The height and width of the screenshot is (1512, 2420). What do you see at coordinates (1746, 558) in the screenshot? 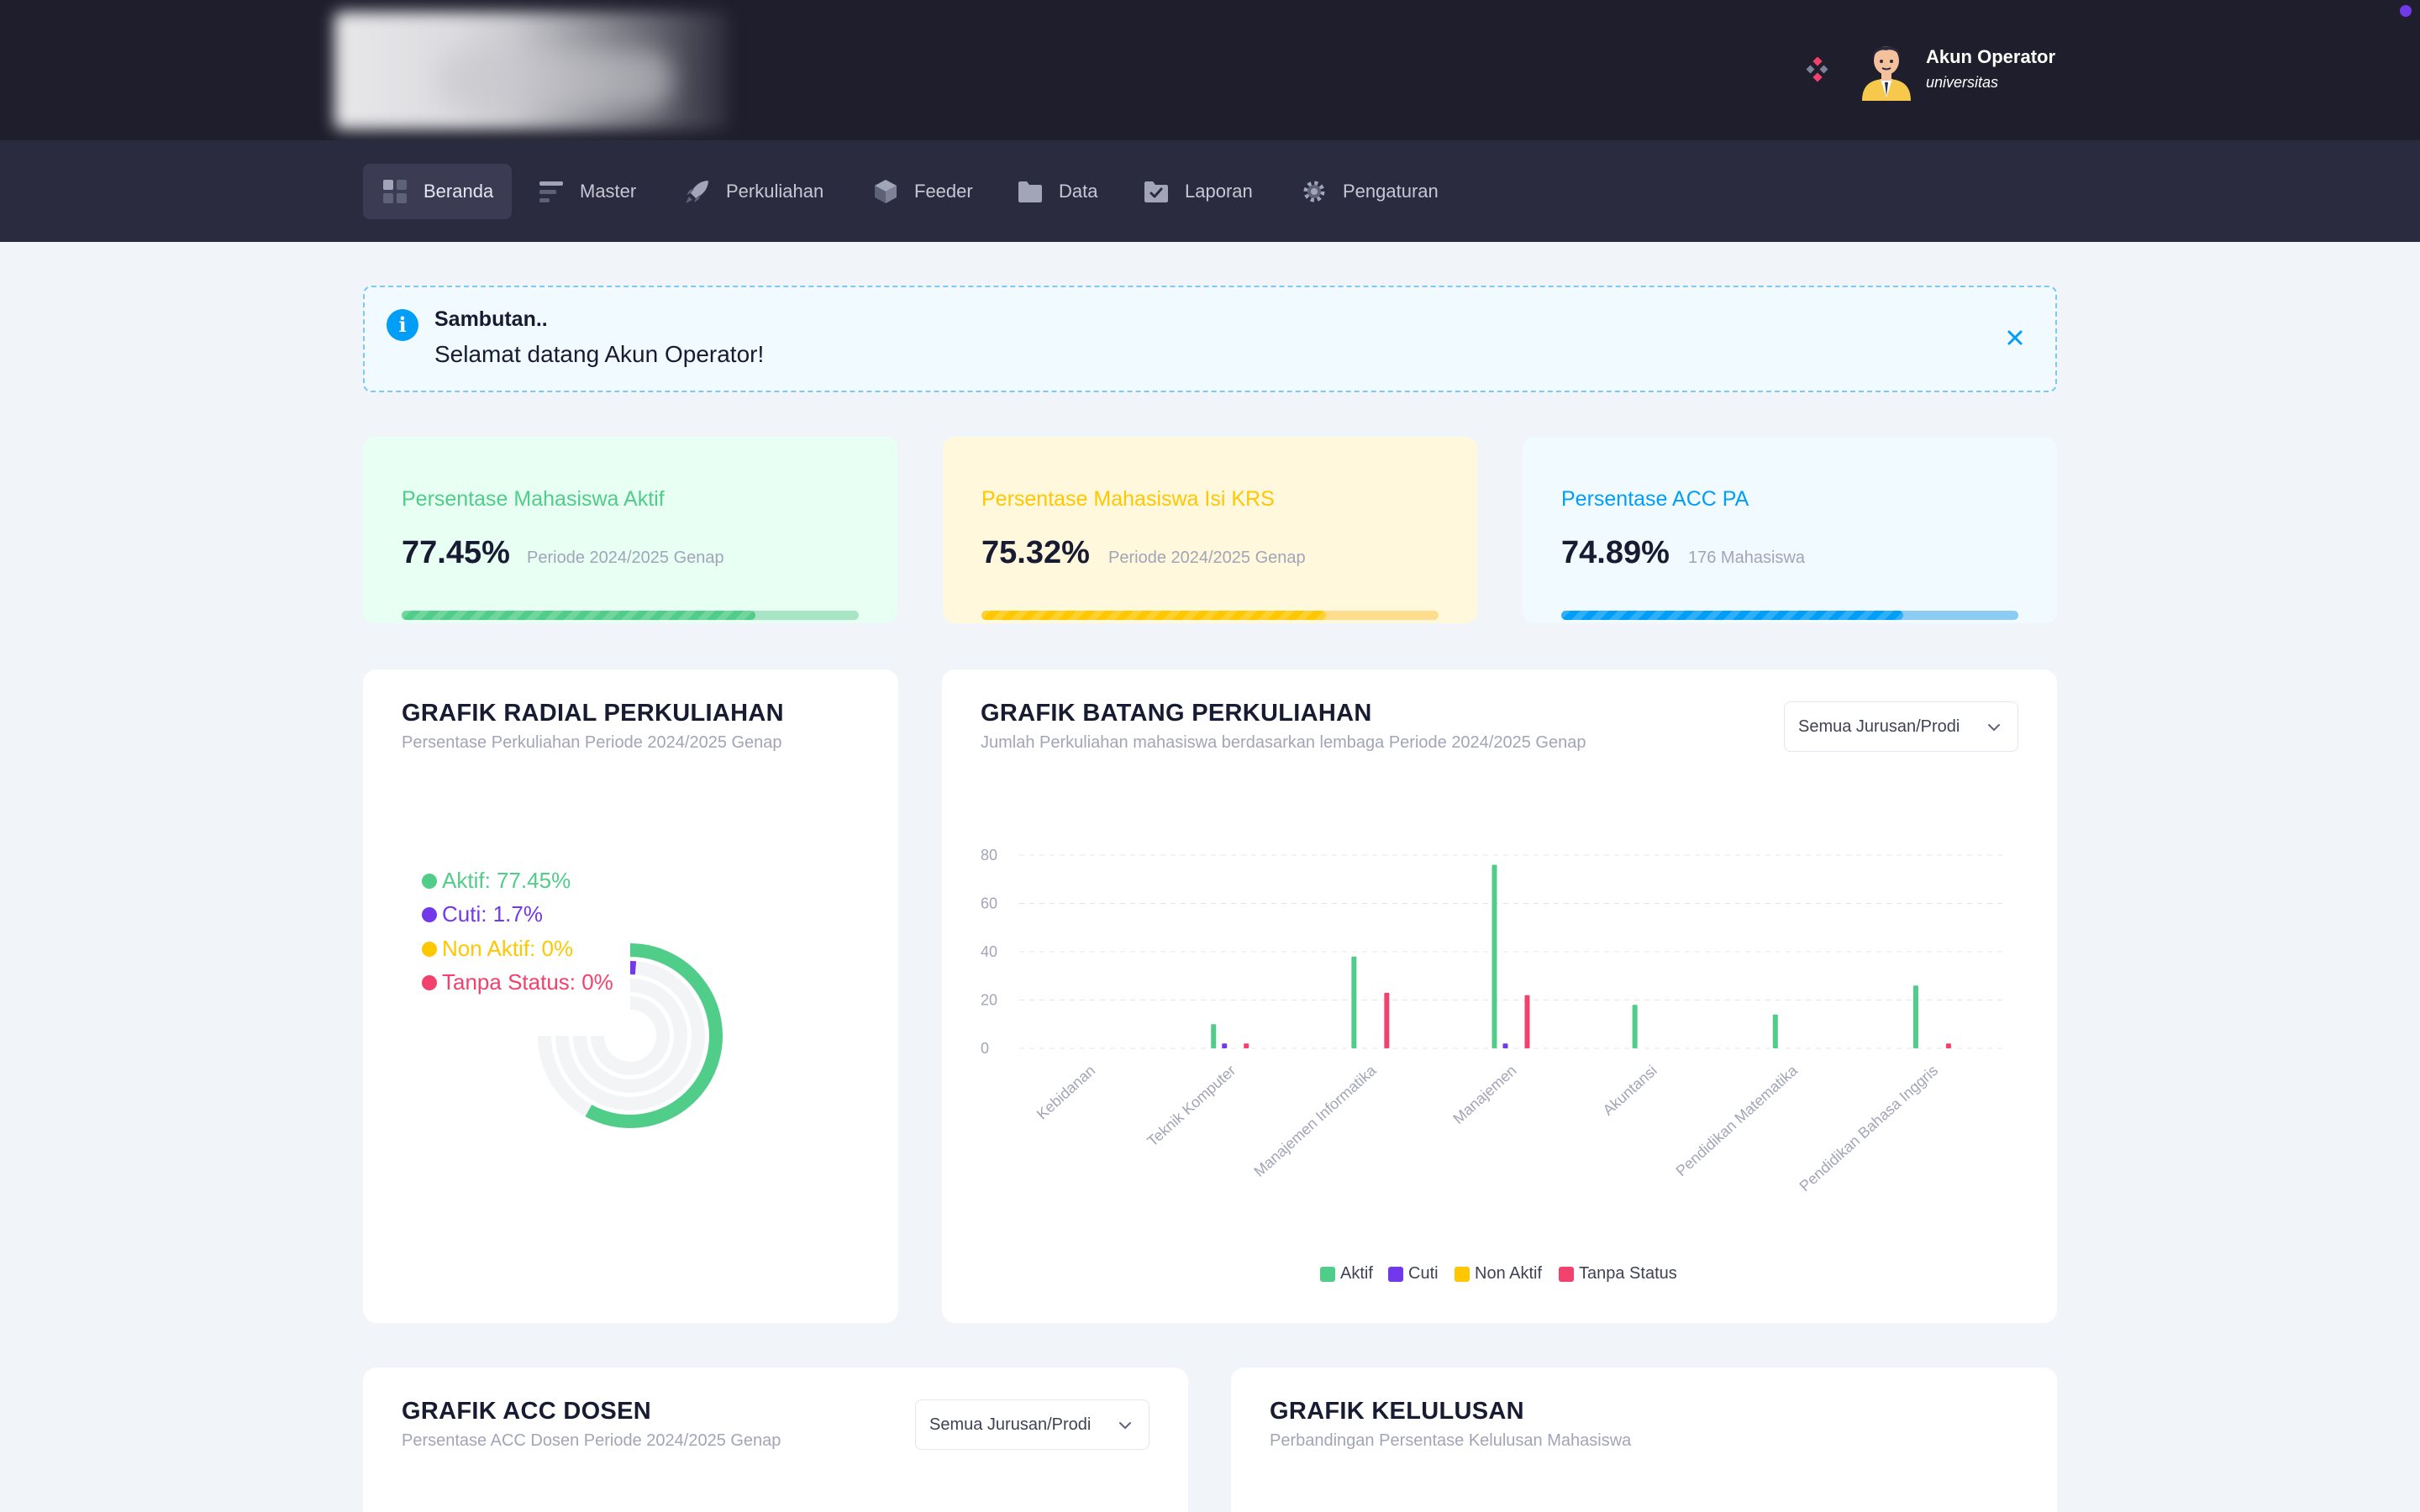
I see `stat-subtext: 176 Mahasiswa` at bounding box center [1746, 558].